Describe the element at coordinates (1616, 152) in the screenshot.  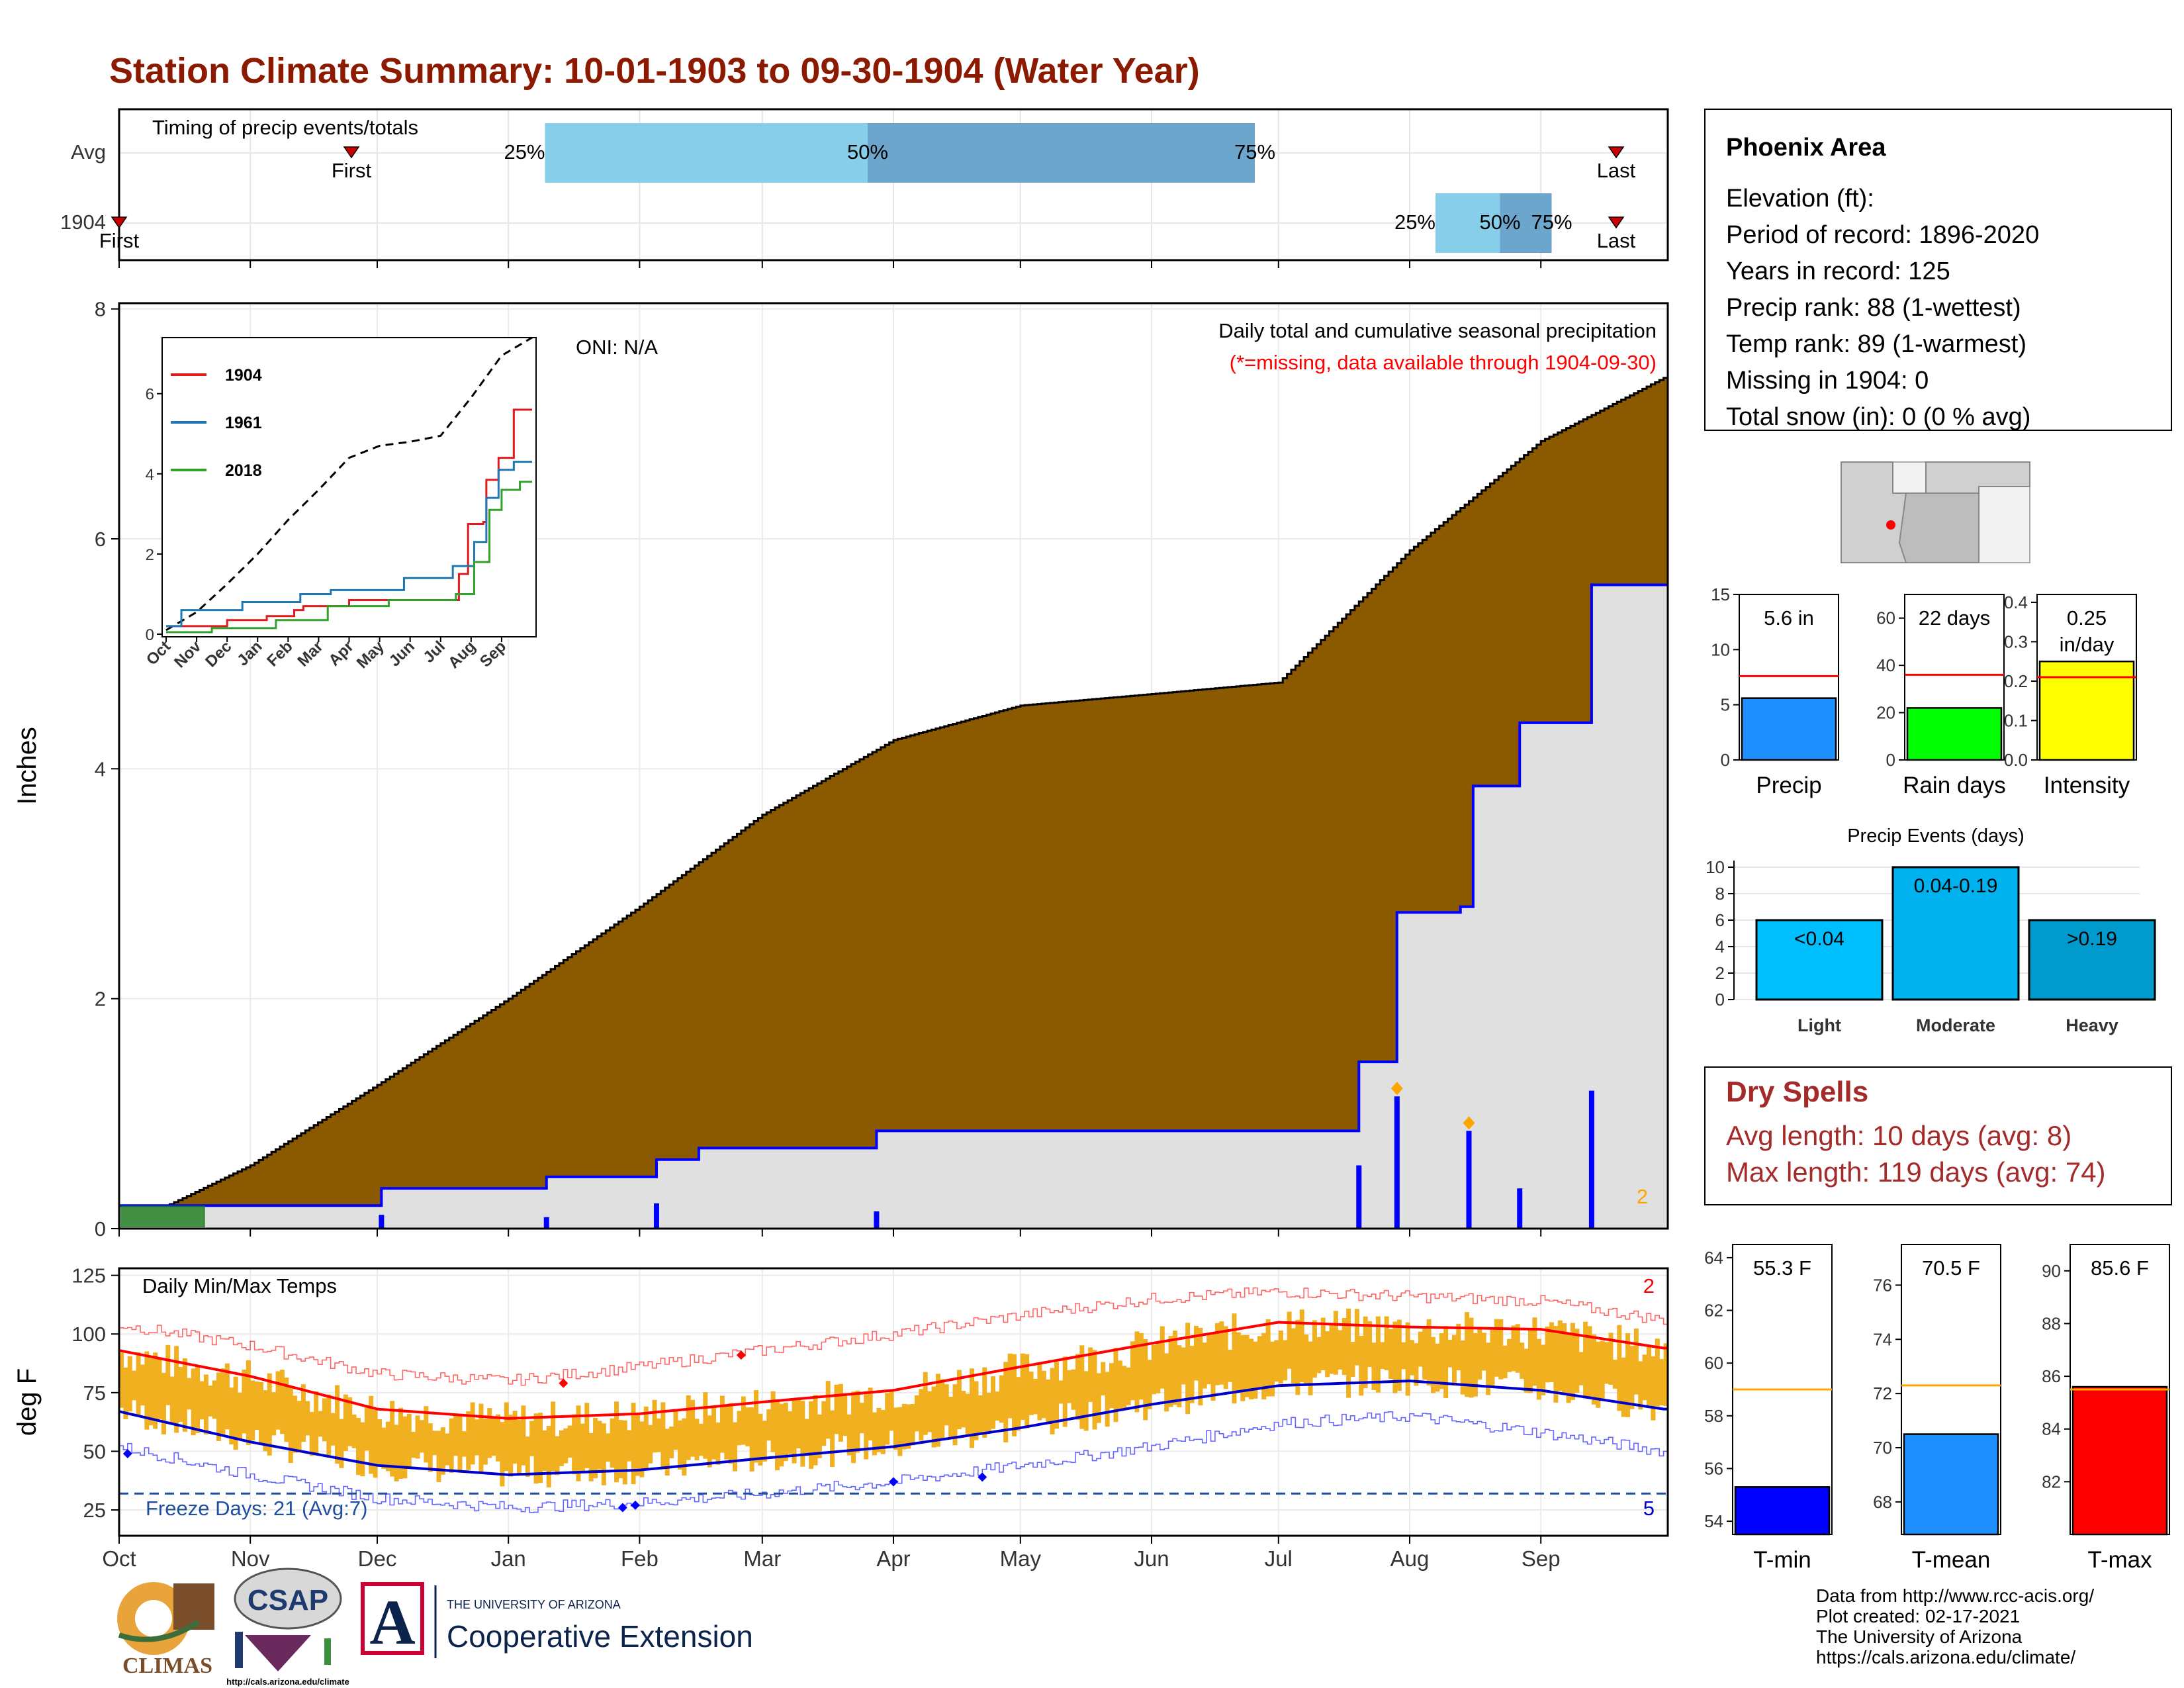
I see `last-event-marker` at that location.